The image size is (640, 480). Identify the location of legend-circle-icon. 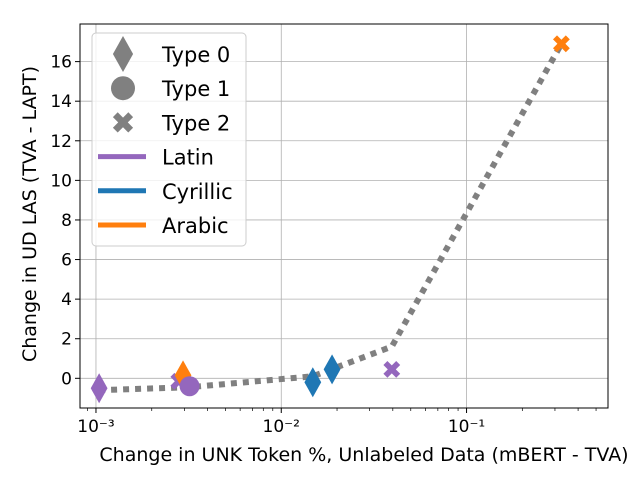
(123, 88).